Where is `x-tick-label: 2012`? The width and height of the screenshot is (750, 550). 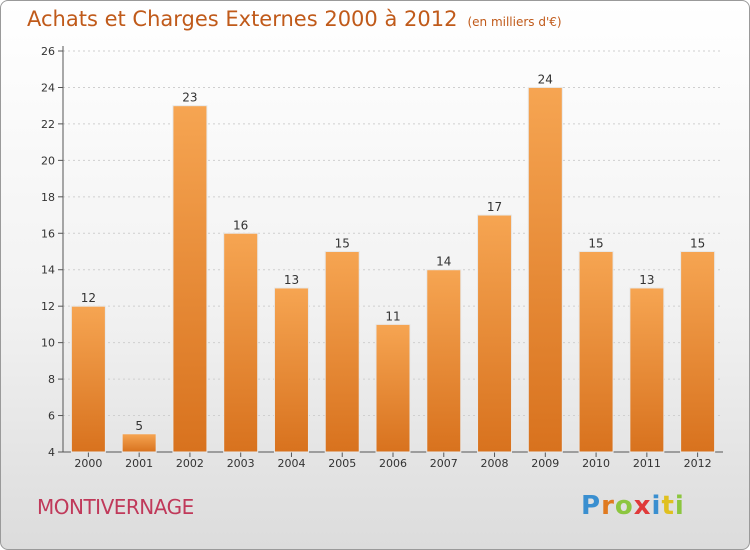
x-tick-label: 2012 is located at coordinates (698, 463).